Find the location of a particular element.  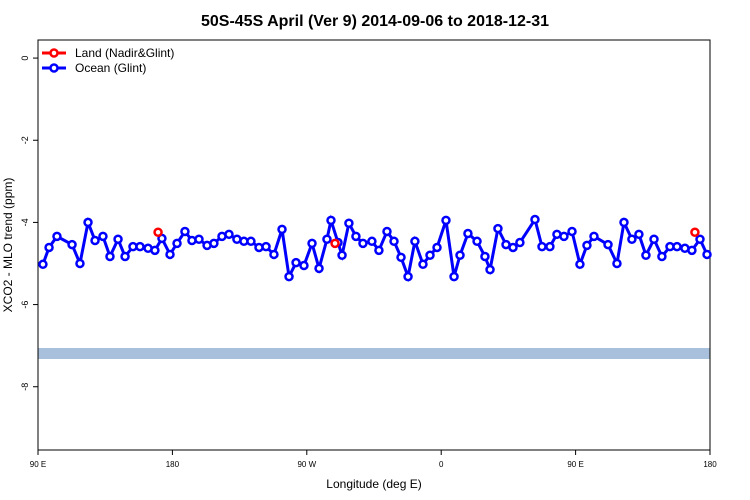

x-axis-label: Longitude (deg E) is located at coordinates (373, 484).